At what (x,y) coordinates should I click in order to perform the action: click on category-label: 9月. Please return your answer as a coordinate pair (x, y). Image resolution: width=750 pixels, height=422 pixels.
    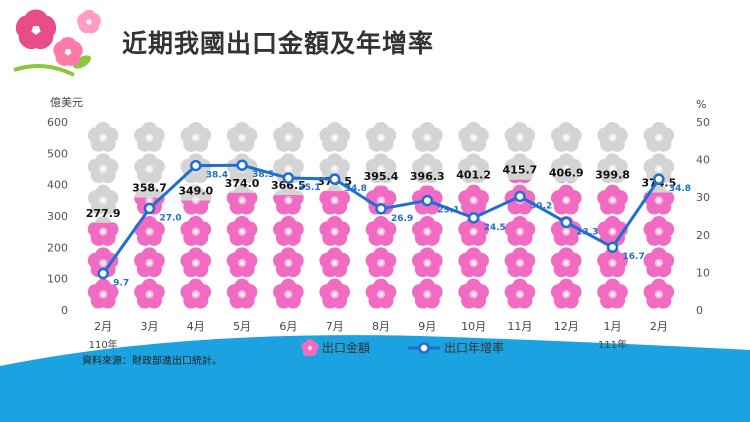
    Looking at the image, I should click on (427, 326).